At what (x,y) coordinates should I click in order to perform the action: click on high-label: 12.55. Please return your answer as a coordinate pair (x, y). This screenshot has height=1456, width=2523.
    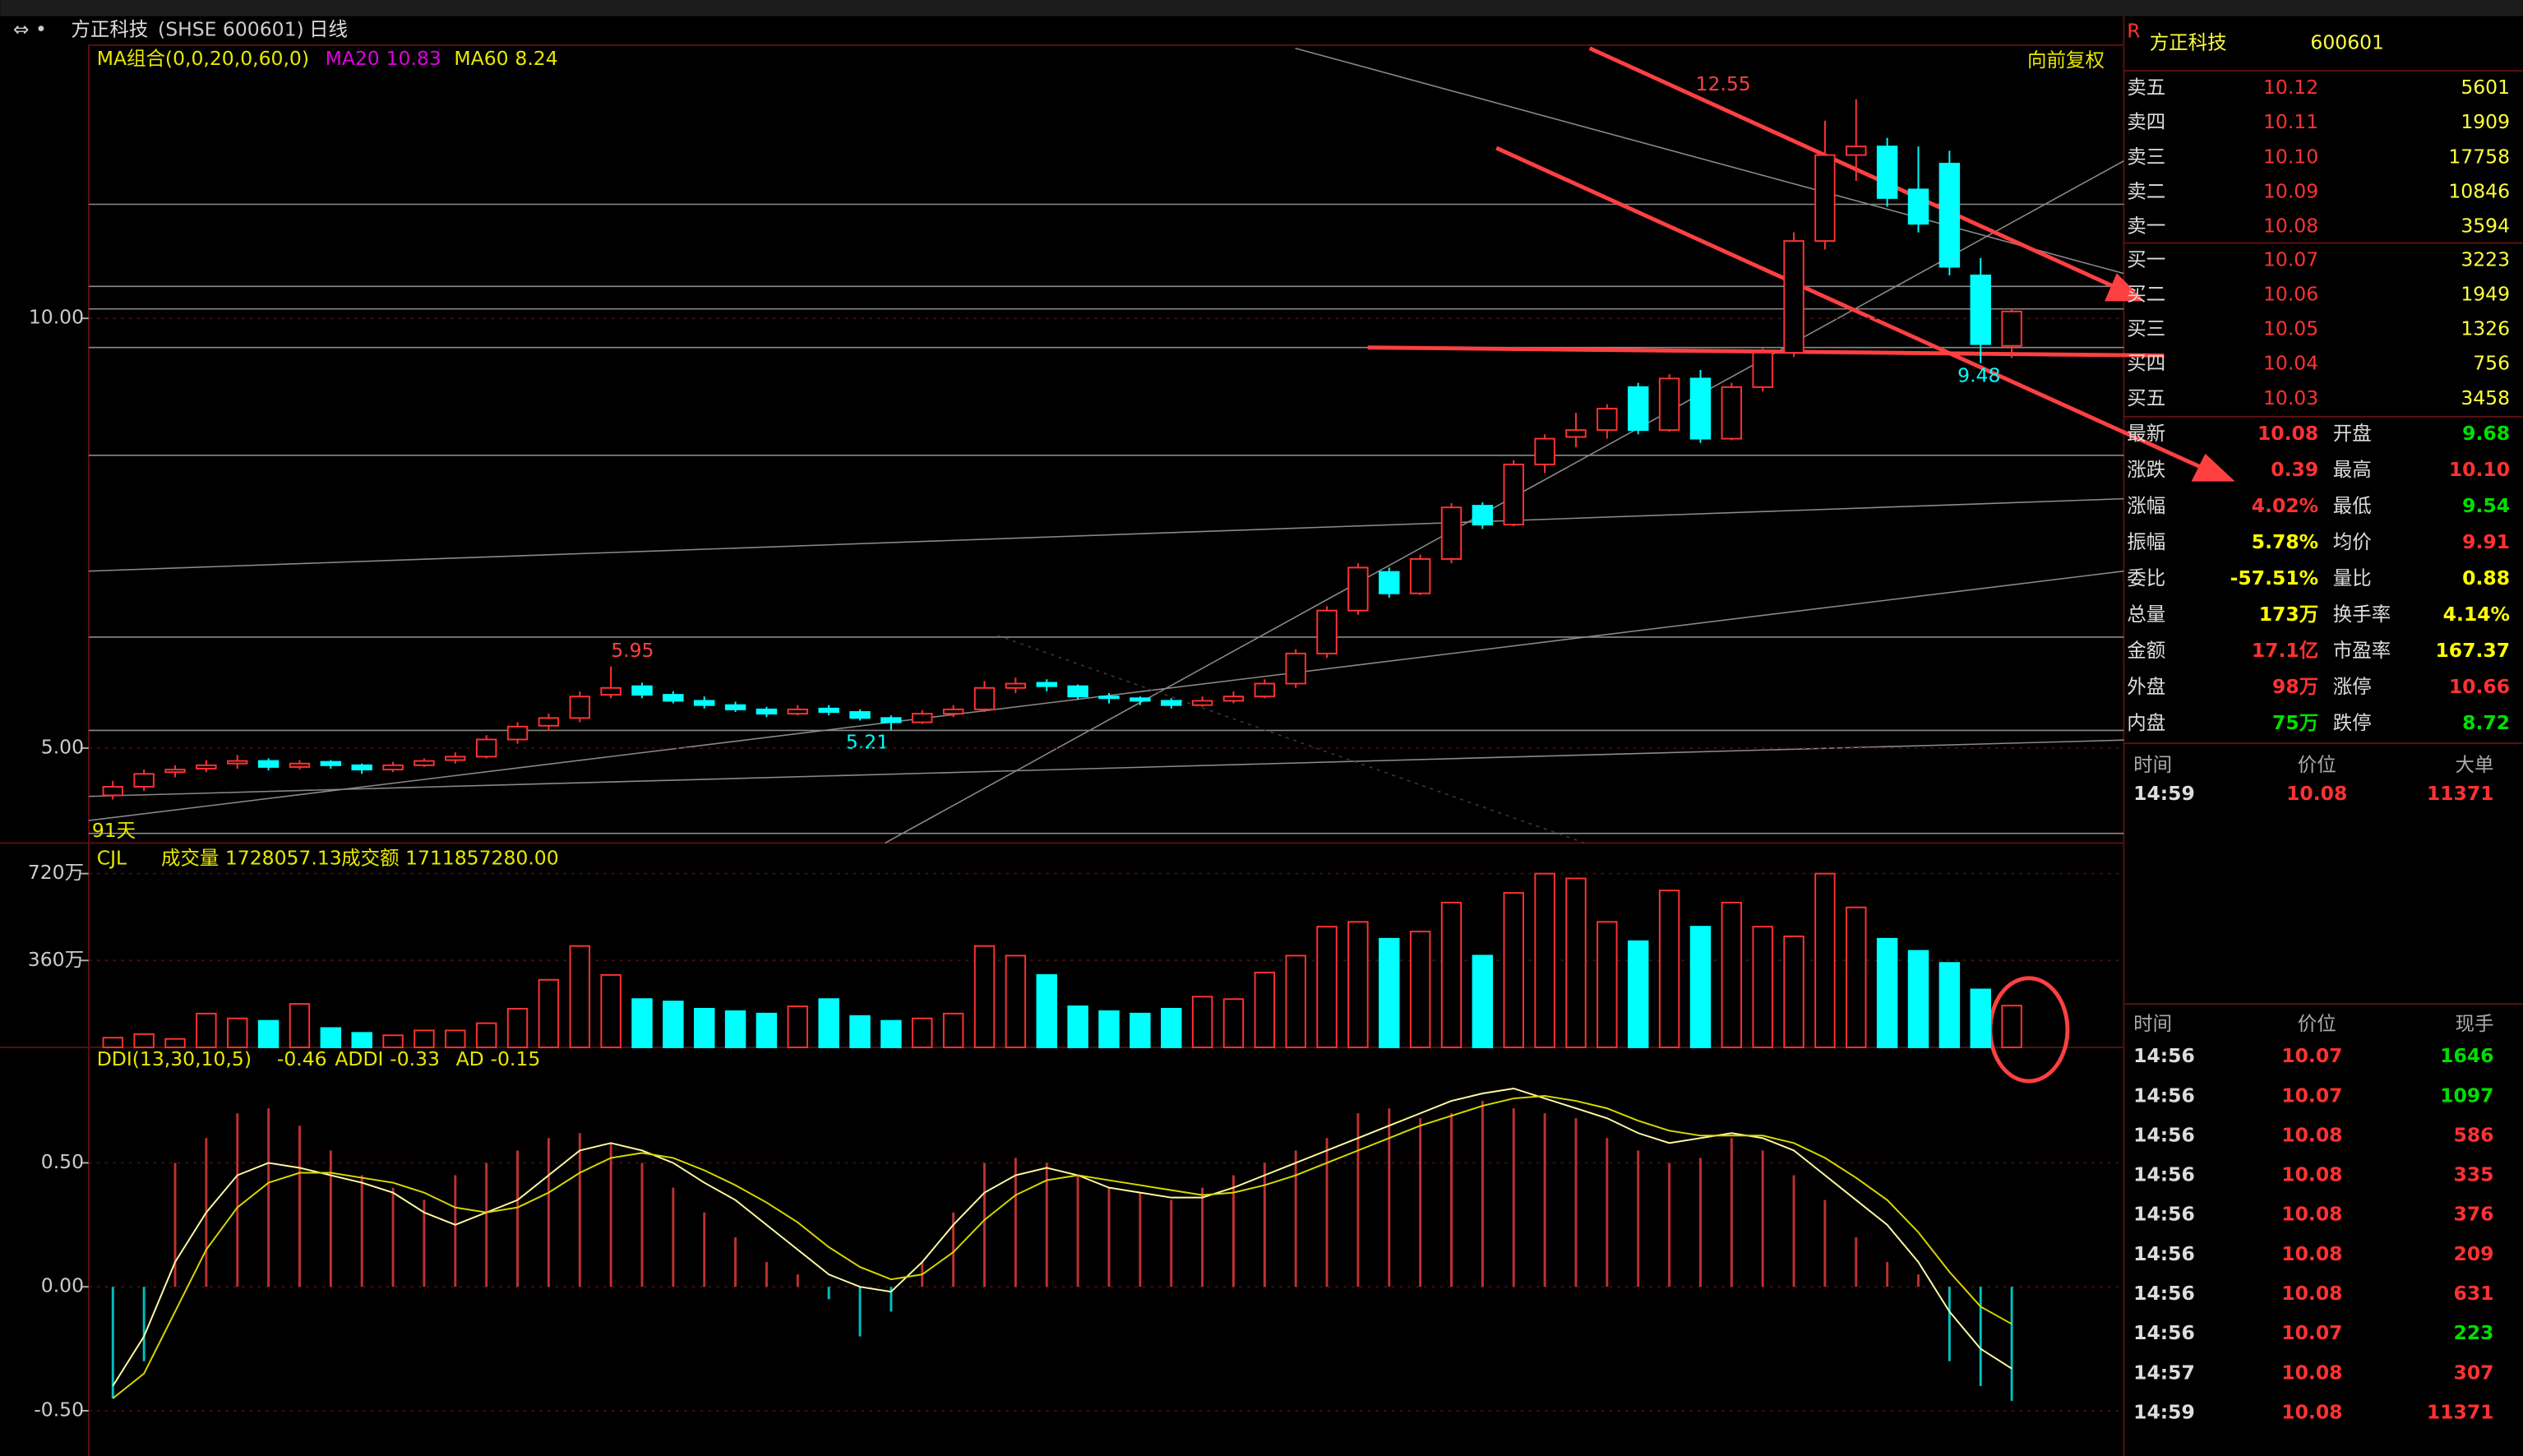
    Looking at the image, I should click on (1724, 83).